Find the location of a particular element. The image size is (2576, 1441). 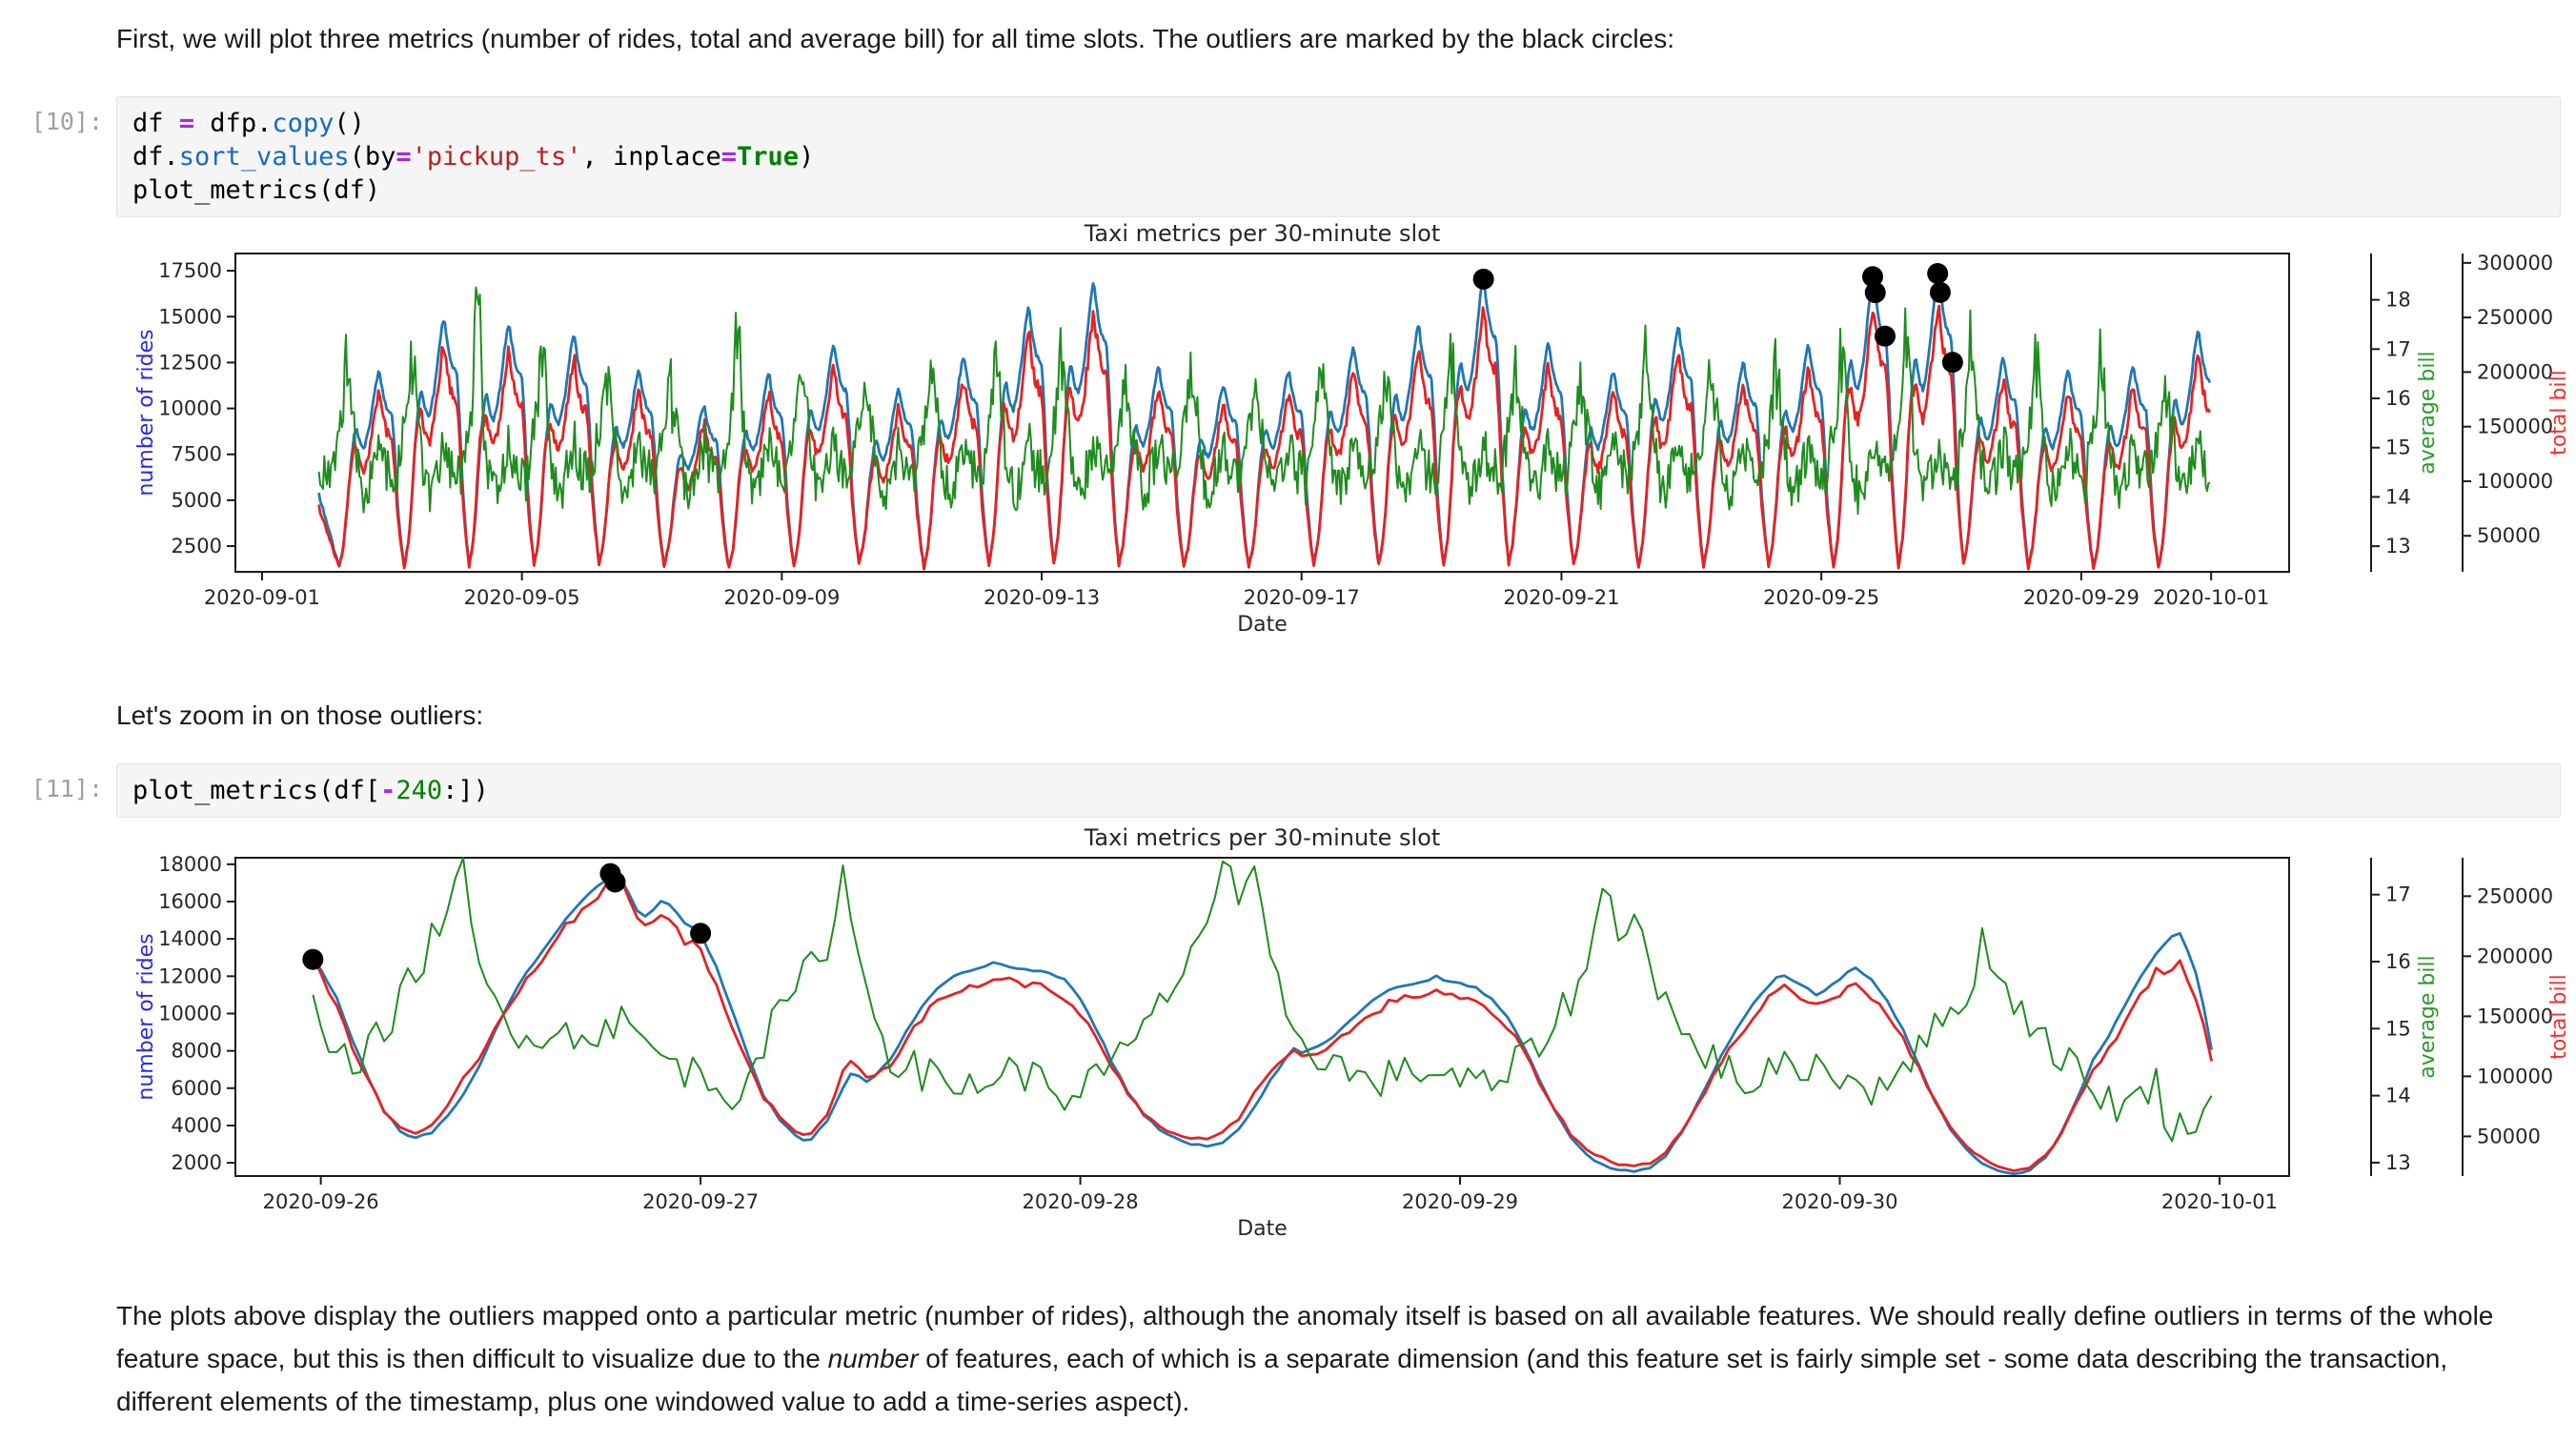

x-tick-label: 2020-09-27 is located at coordinates (700, 1201).